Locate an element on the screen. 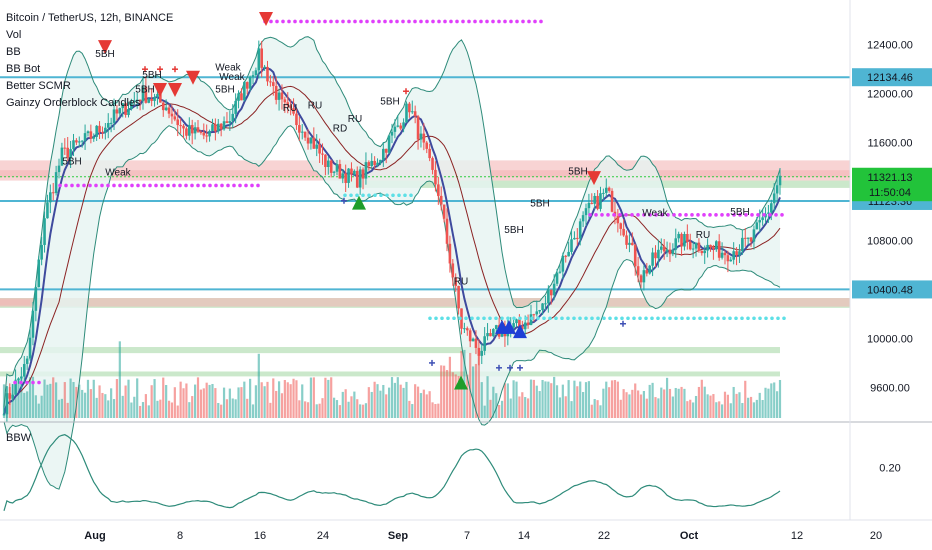  legend-item-orderblock: Gainzy Orderblock Candles is located at coordinates (73, 103).